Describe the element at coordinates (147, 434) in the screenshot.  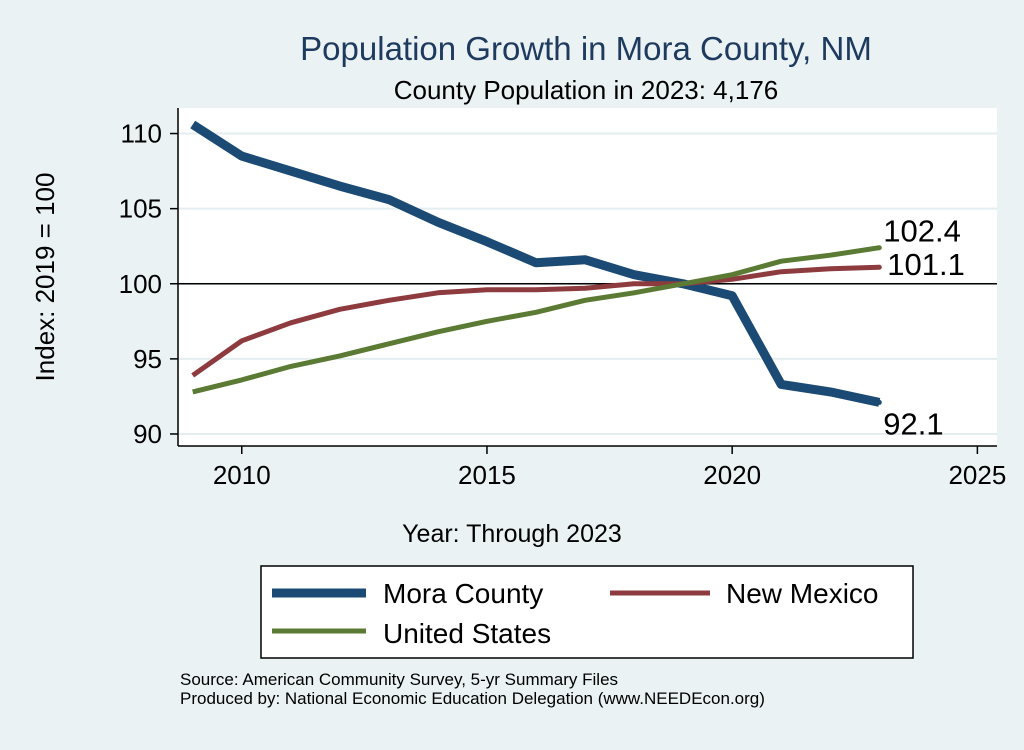
I see `tick-label-y-90: 90` at that location.